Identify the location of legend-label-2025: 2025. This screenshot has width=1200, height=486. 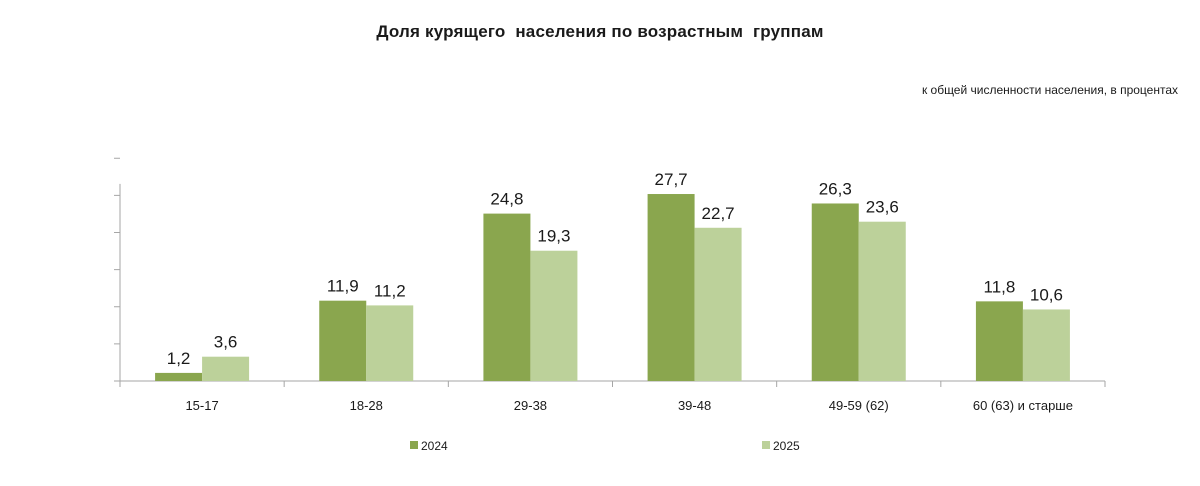
(786, 446).